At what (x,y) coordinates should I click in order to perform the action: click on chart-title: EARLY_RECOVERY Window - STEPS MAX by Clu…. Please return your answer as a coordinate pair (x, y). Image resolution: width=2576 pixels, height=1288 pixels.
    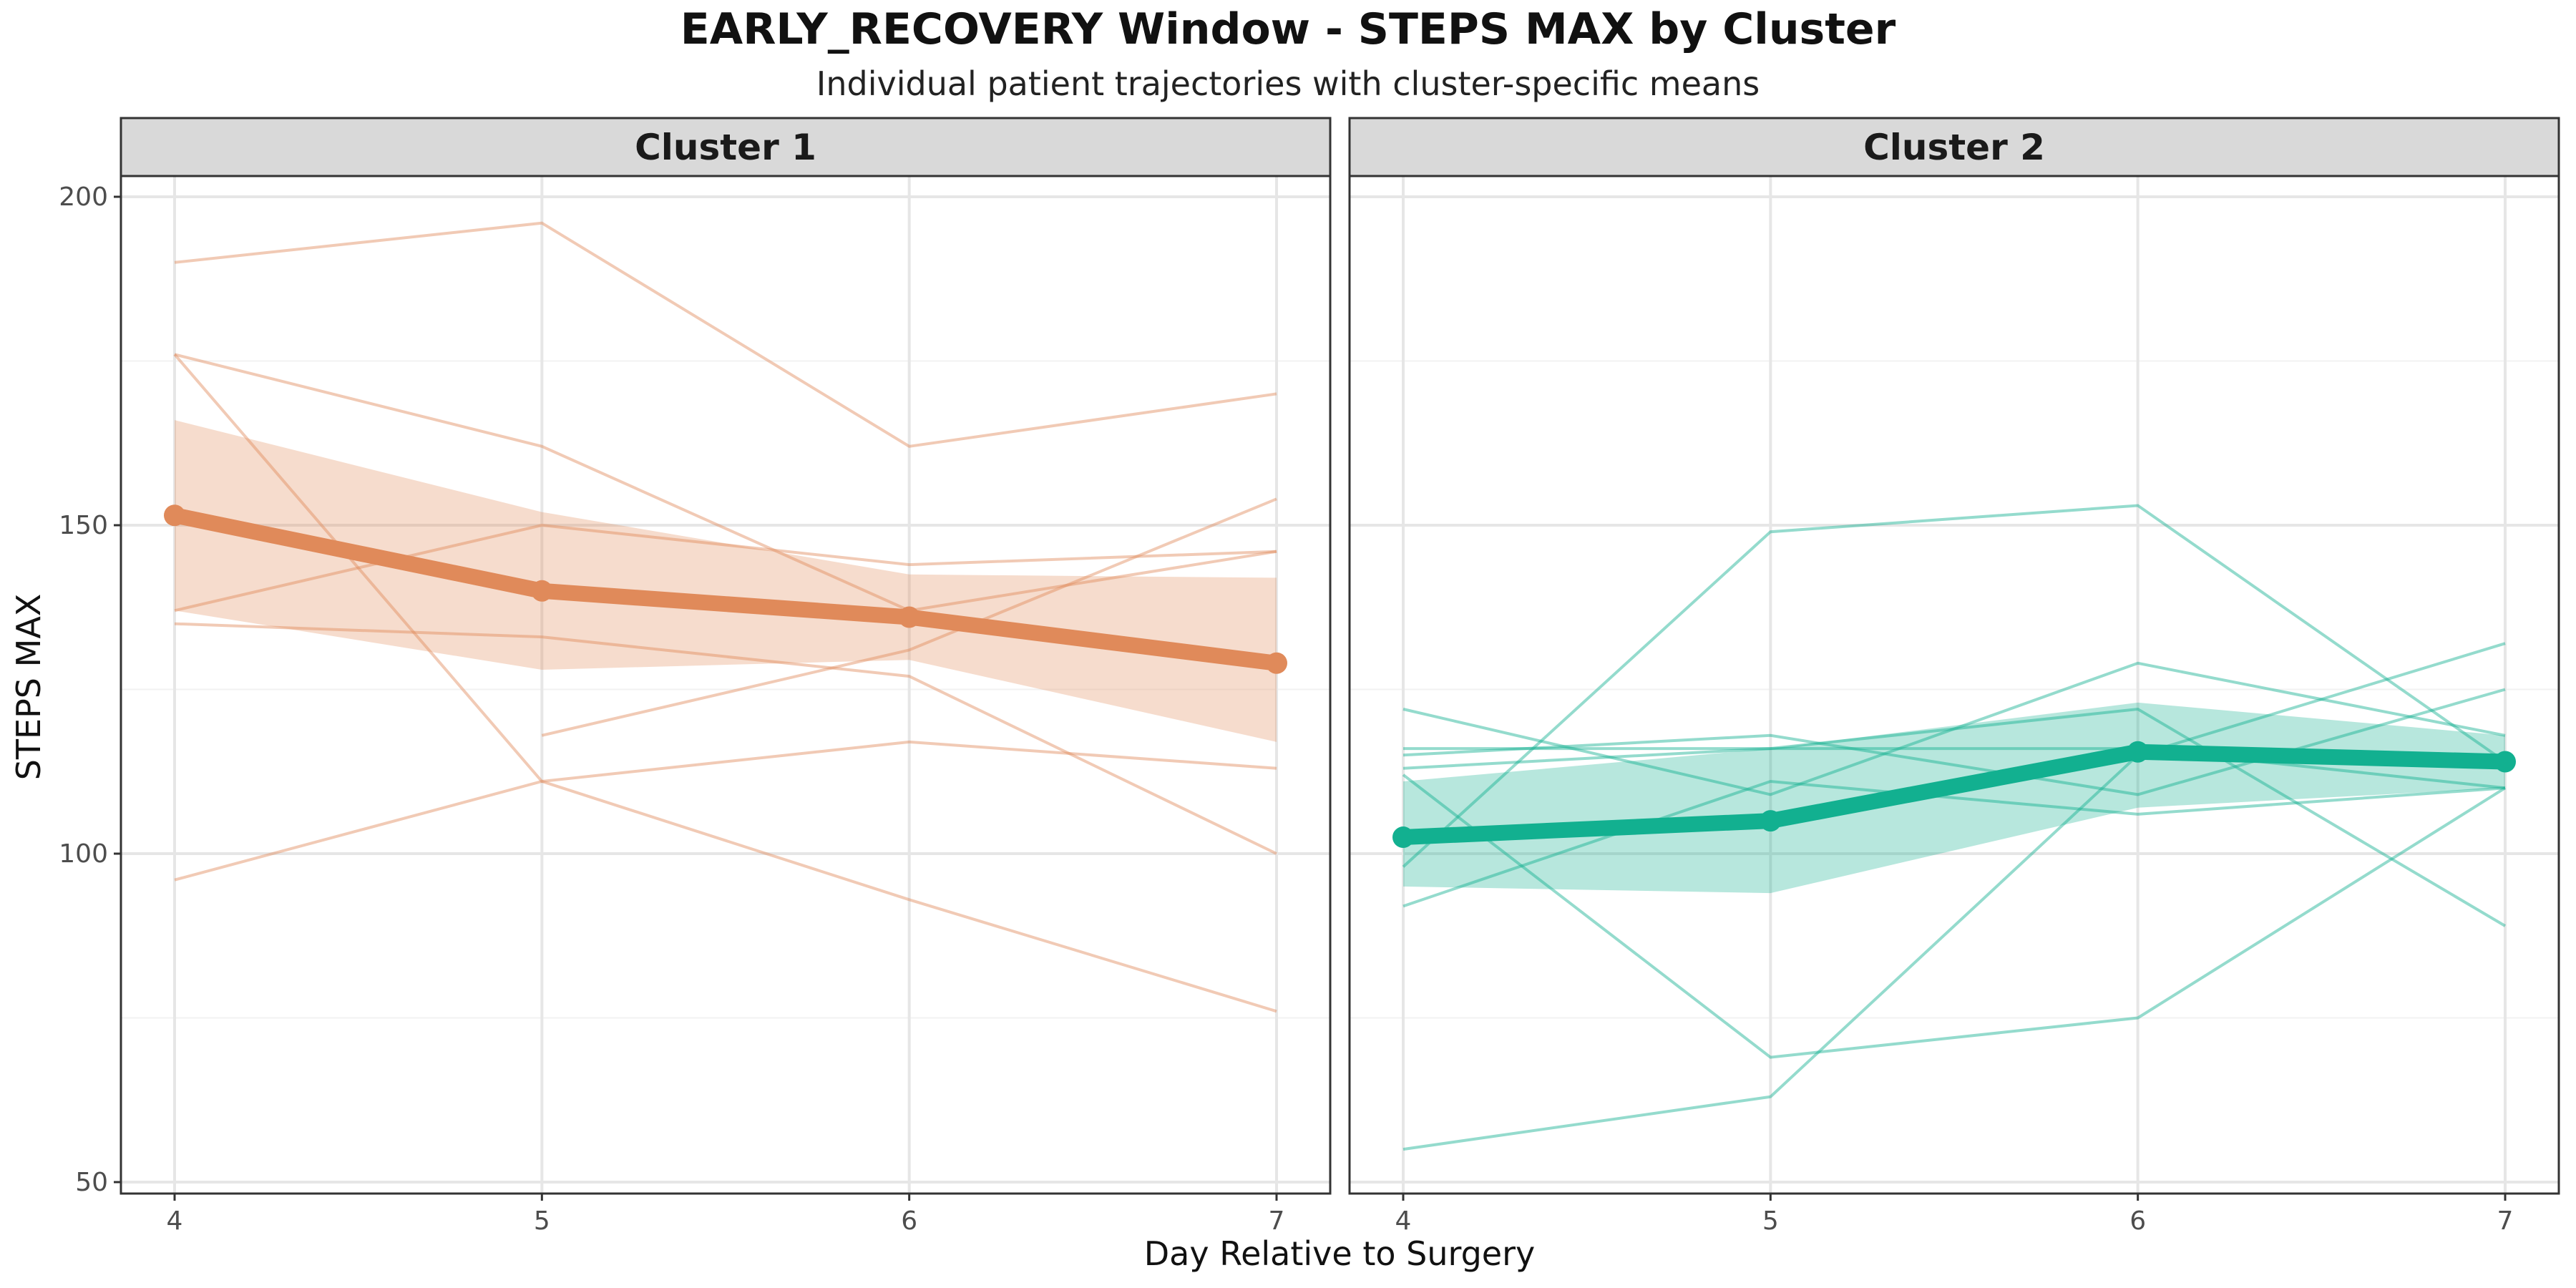
    Looking at the image, I should click on (1288, 29).